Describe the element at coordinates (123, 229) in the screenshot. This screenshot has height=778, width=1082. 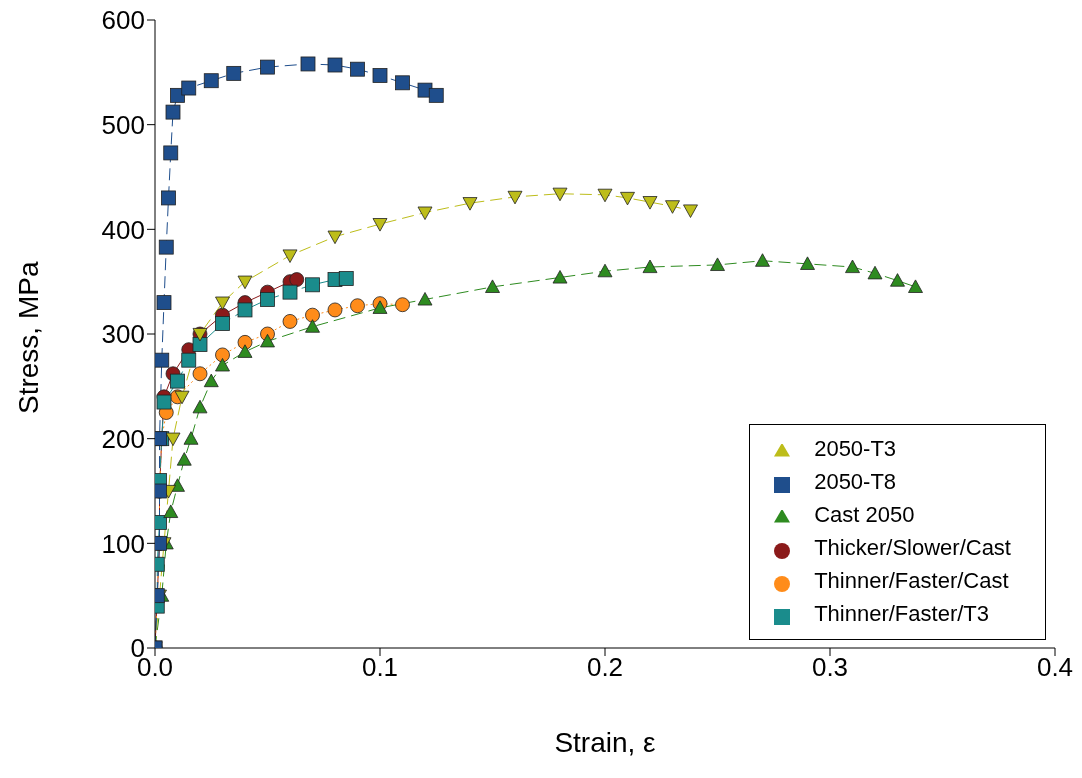
I see `y-tick-label: 400` at that location.